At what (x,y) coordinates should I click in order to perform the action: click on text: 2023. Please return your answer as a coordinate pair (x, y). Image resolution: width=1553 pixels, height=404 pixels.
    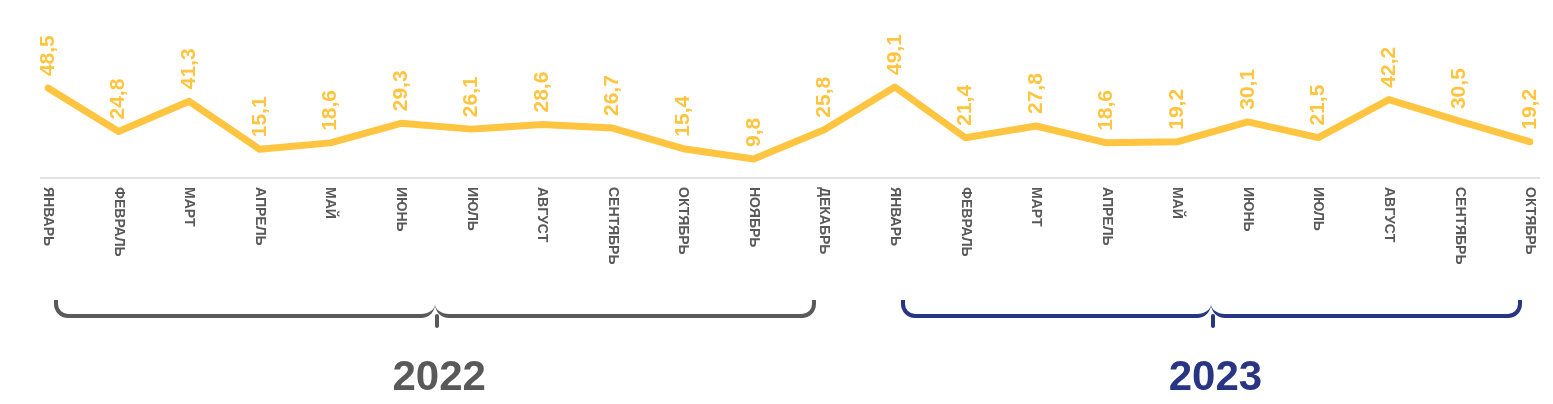
    Looking at the image, I should click on (1215, 375).